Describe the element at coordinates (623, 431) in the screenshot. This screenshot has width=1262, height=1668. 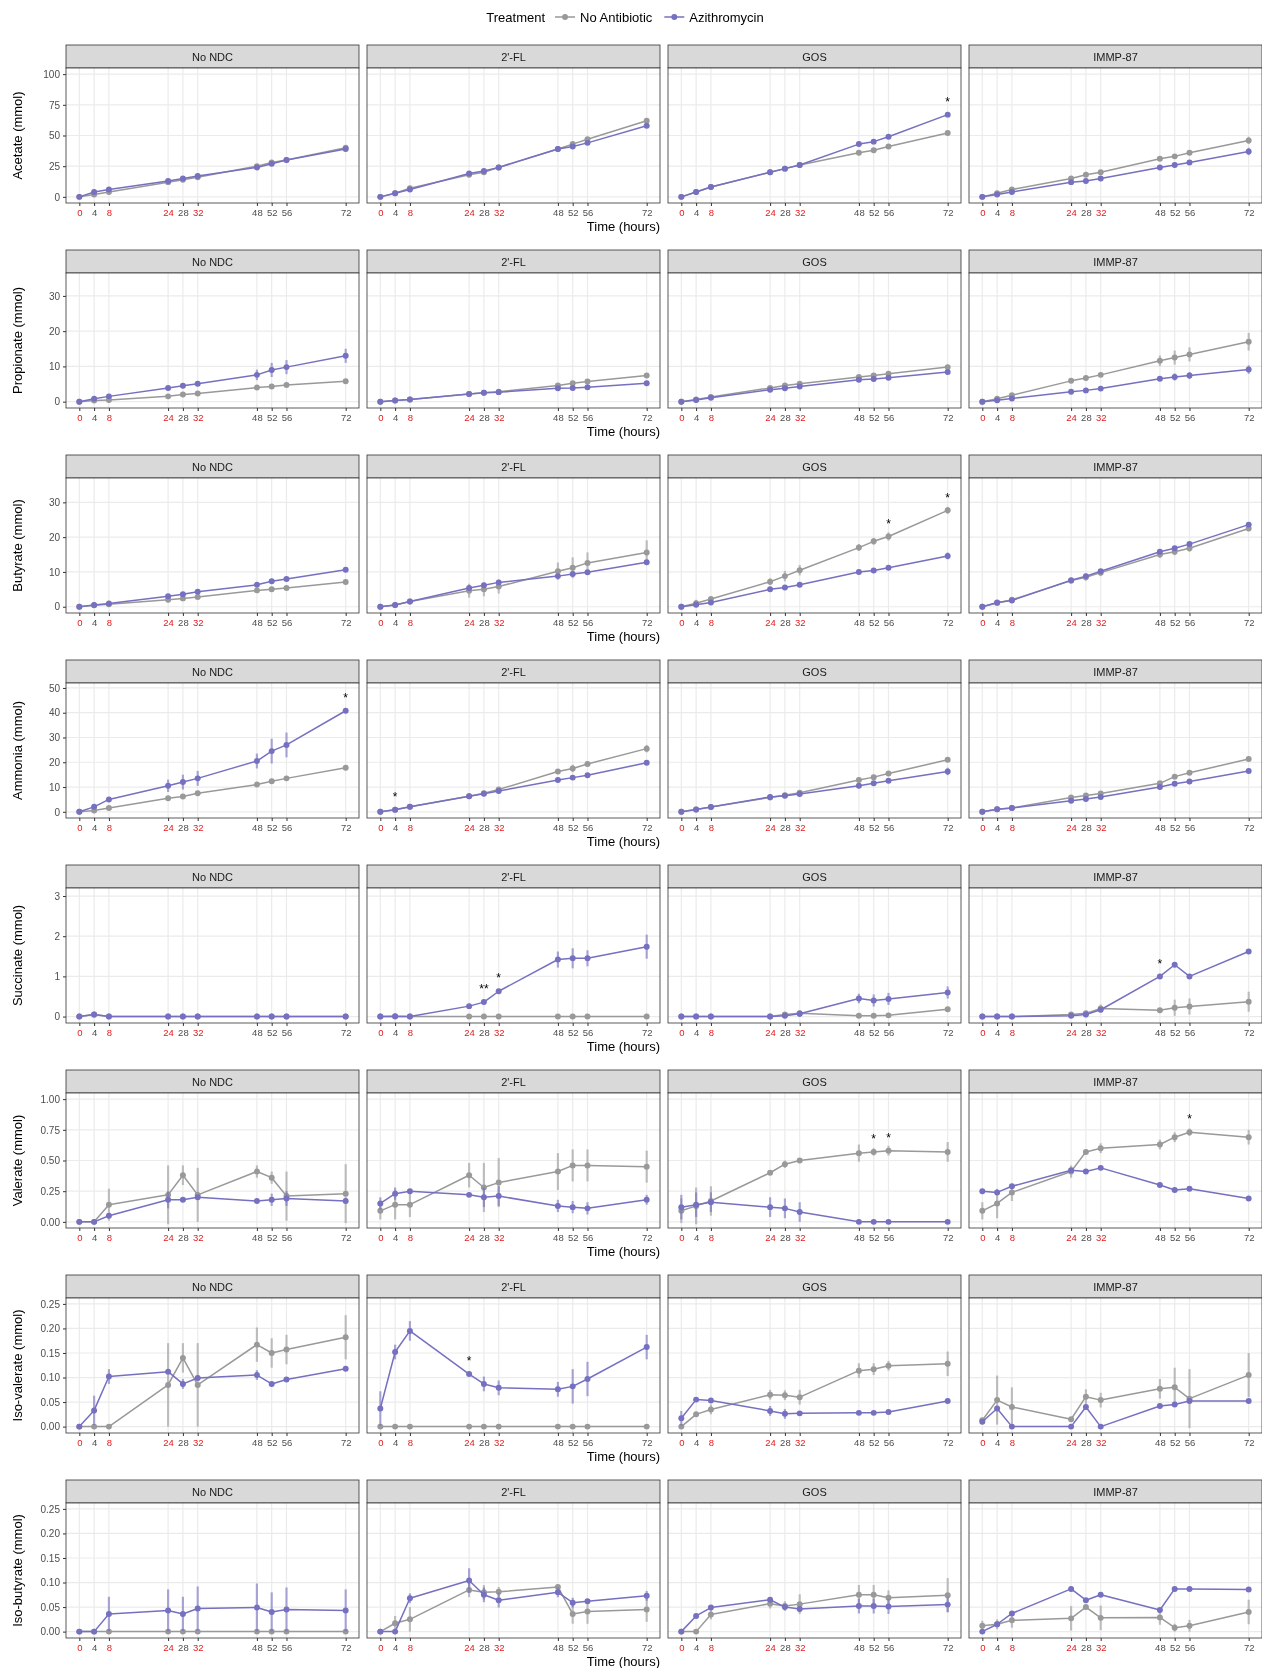
I see `x-axis-title: Time (hours)` at that location.